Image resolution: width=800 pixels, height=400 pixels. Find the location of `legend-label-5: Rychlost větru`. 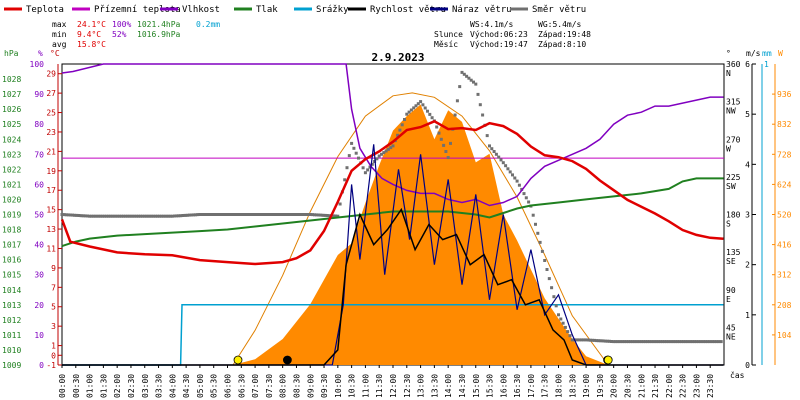

legend-label-5: Rychlost větru is located at coordinates (408, 10).